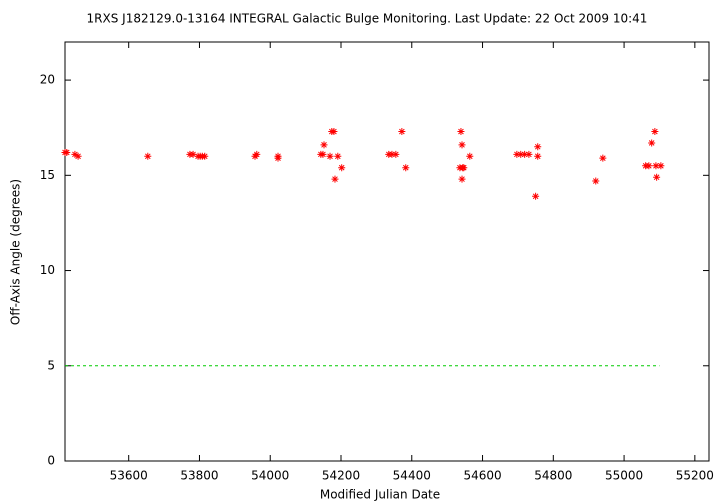 This screenshot has height=504, width=720. I want to click on y-tick-label: 20, so click(47, 80).